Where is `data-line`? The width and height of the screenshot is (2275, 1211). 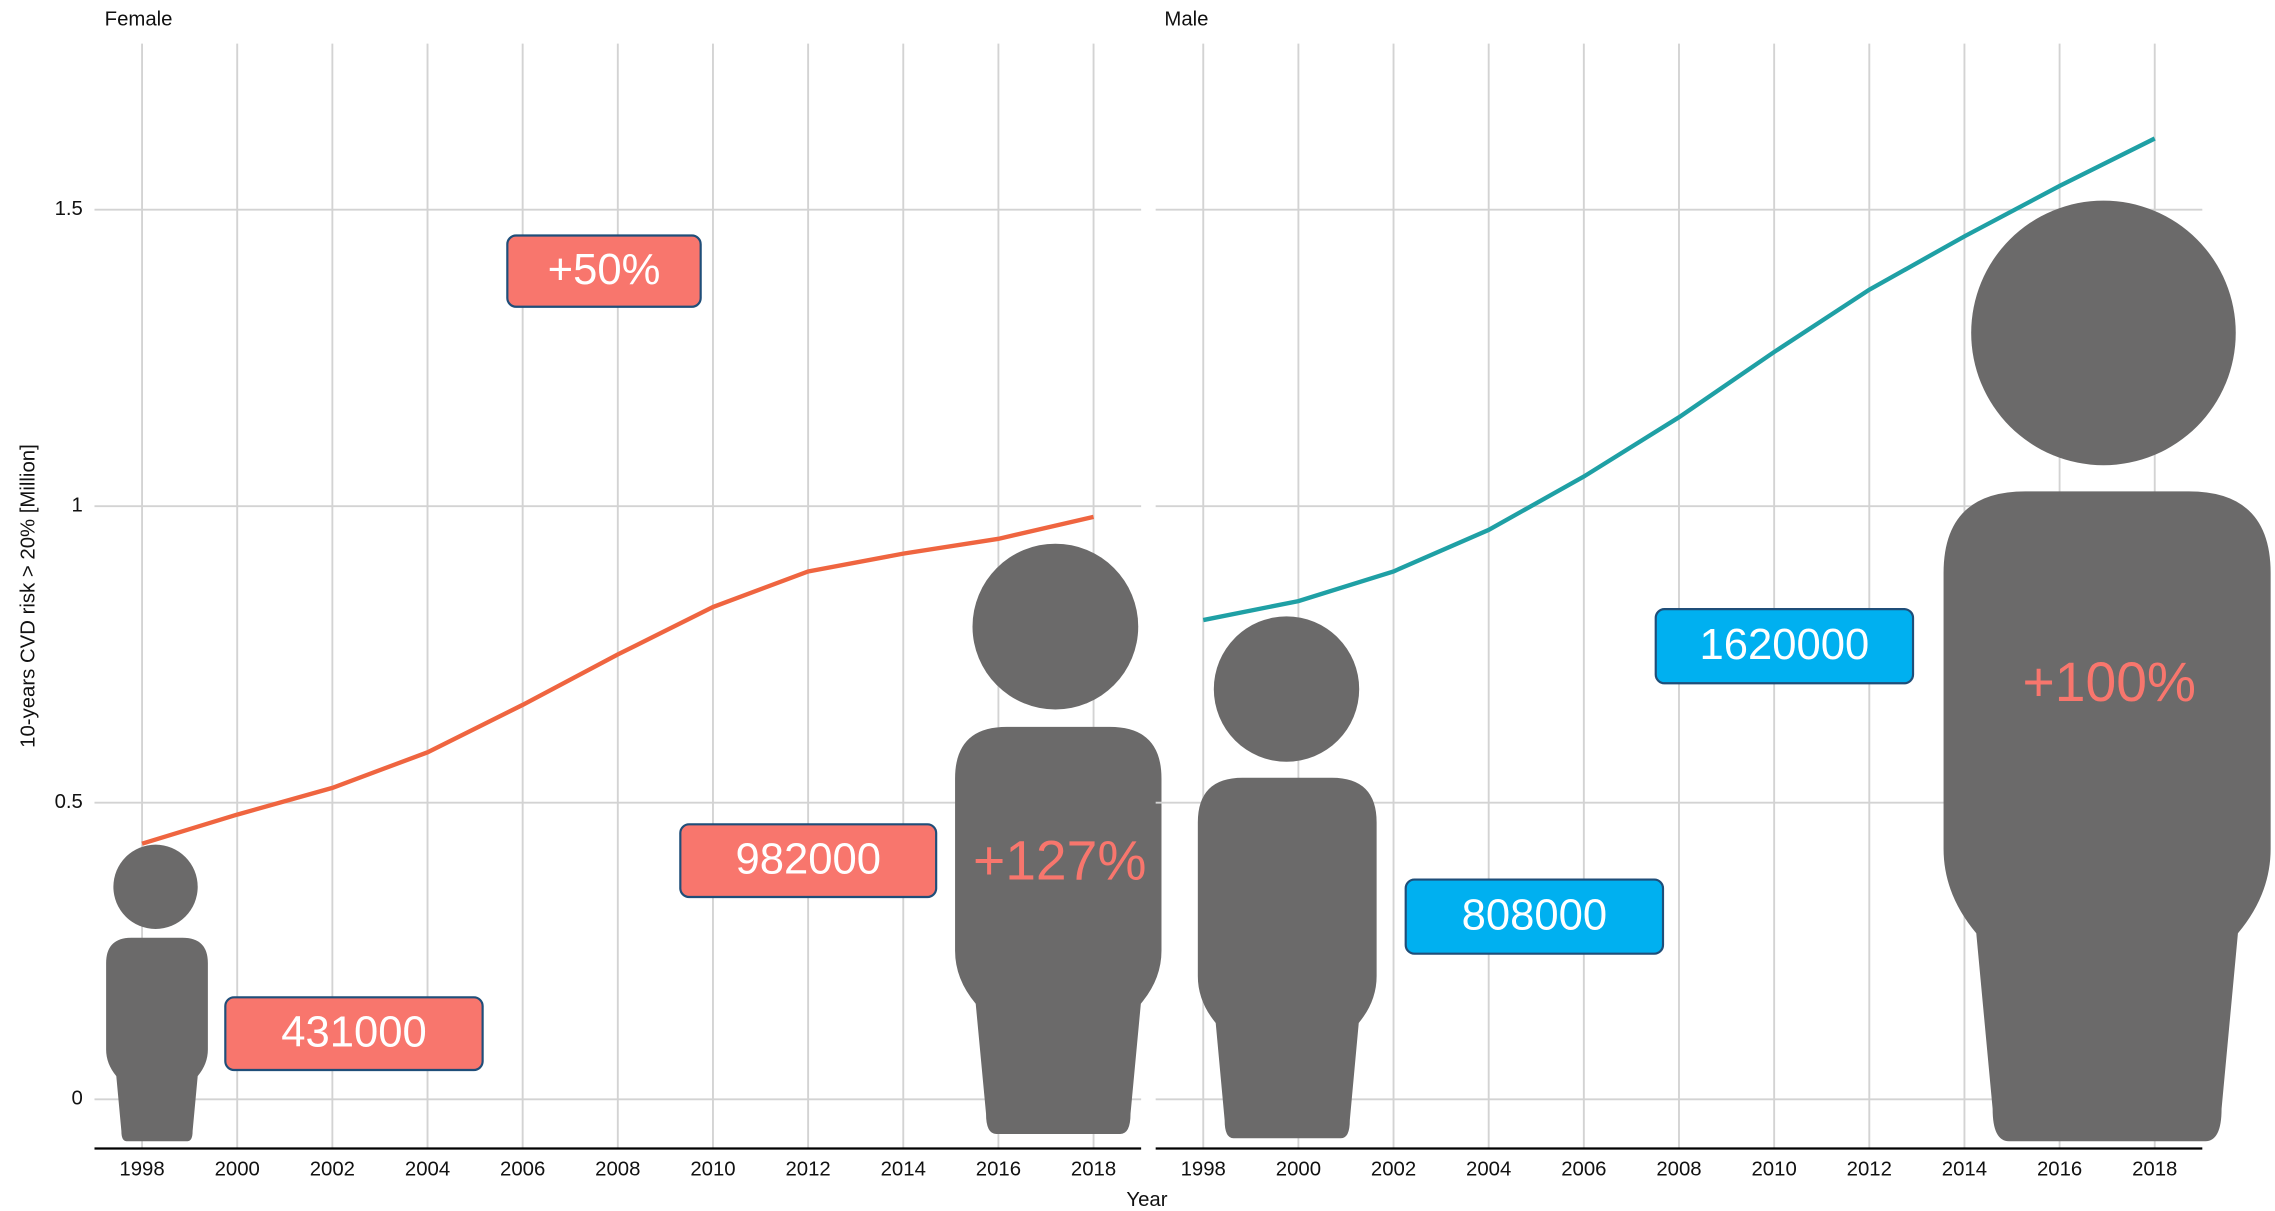
data-line is located at coordinates (618, 680).